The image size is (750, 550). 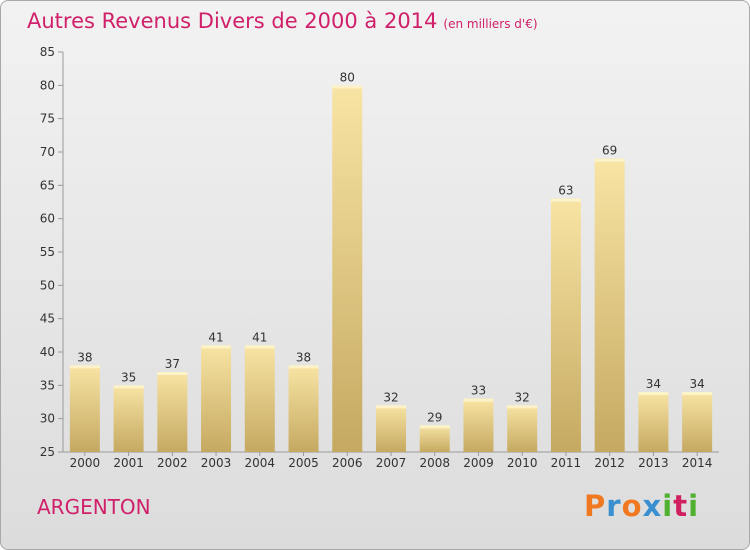 What do you see at coordinates (566, 463) in the screenshot?
I see `x-tick-label: 2011` at bounding box center [566, 463].